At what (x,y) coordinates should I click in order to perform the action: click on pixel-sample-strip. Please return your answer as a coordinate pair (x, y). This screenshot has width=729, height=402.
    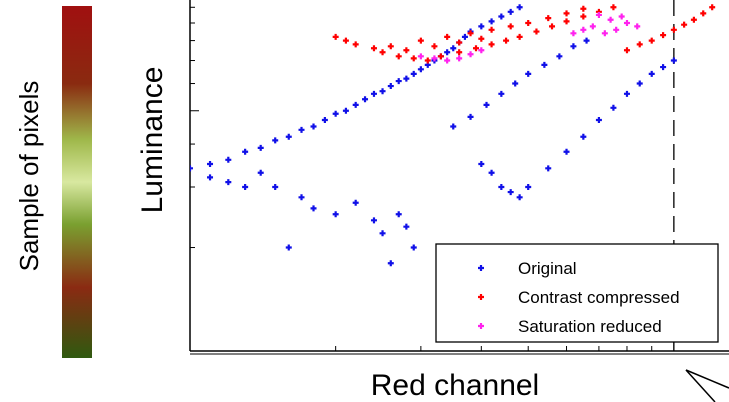
    Looking at the image, I should click on (77, 182).